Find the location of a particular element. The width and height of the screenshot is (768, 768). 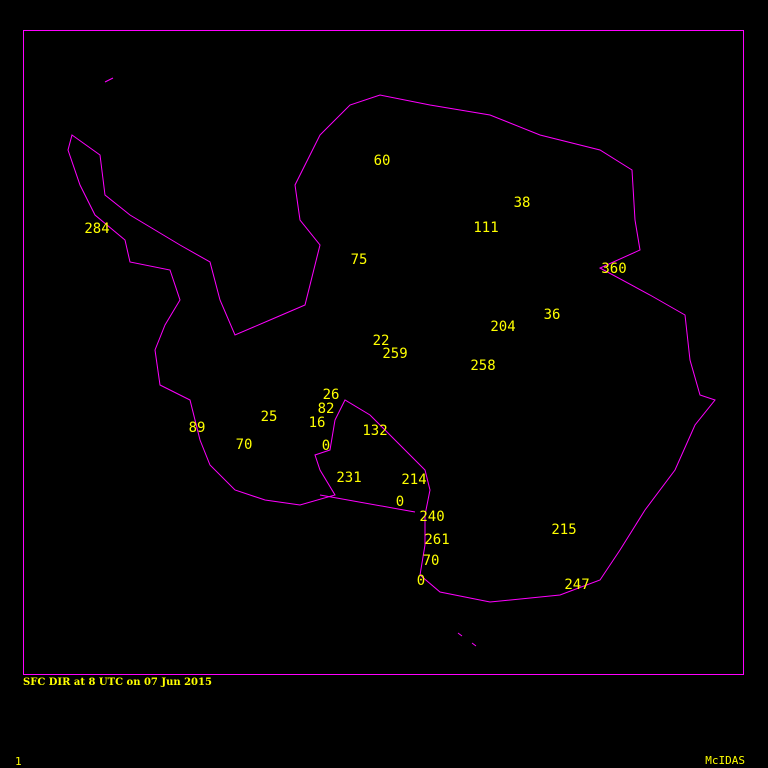

station-value: 240 is located at coordinates (431, 517).